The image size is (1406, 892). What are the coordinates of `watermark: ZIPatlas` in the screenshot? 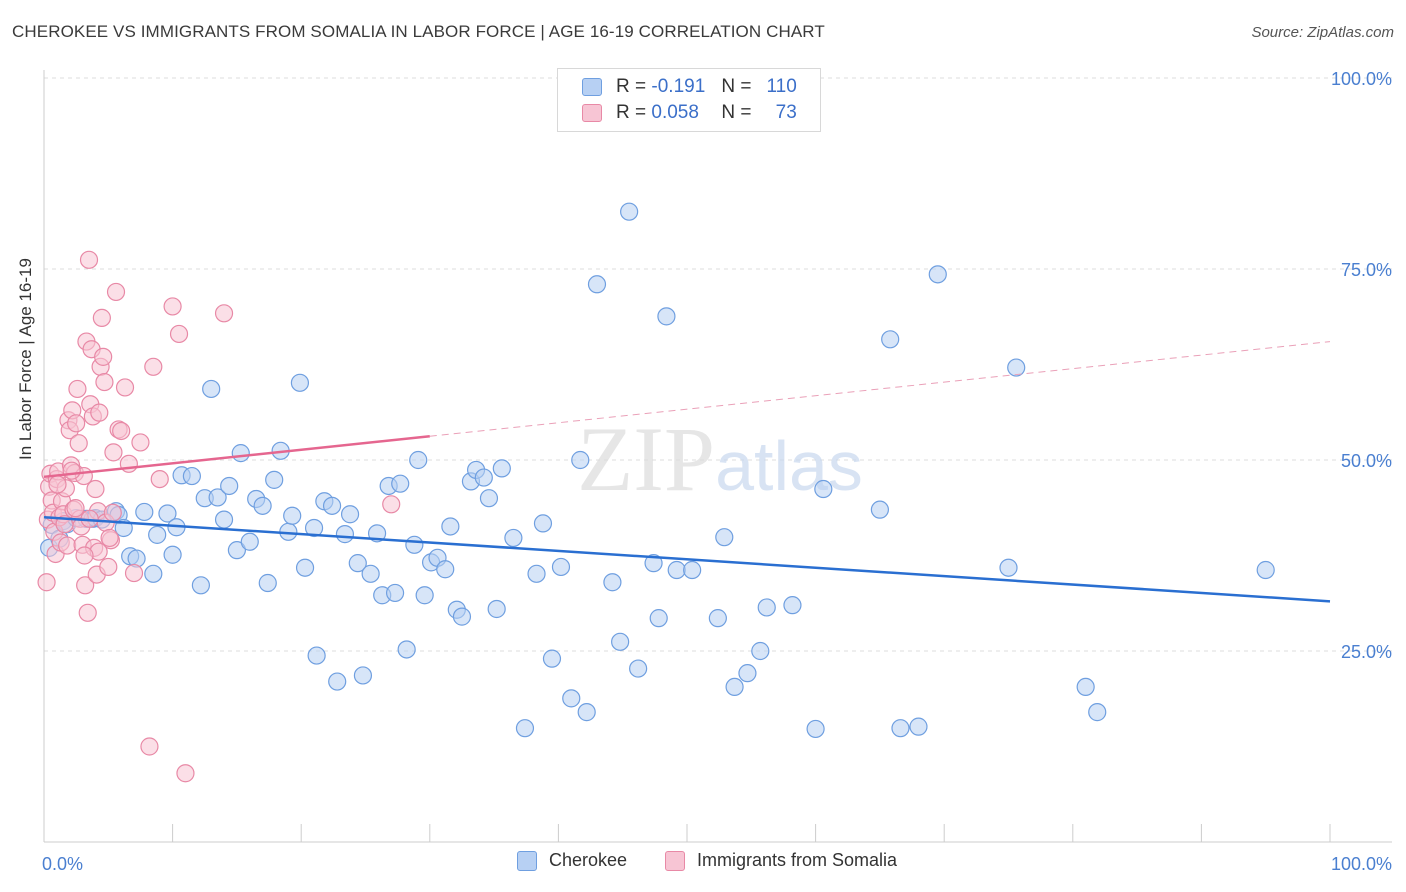 It's located at (720, 459).